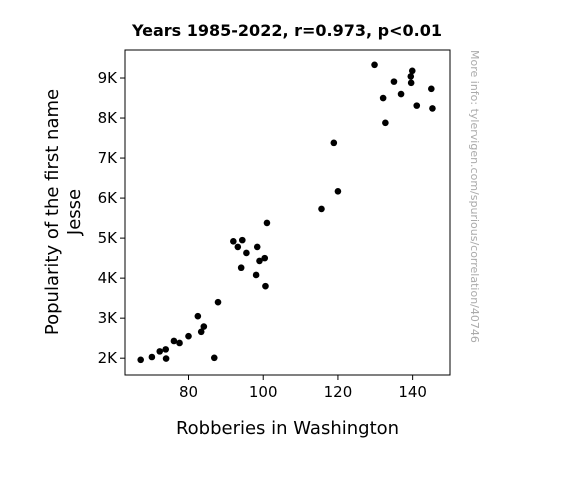  Describe the element at coordinates (287, 428) in the screenshot. I see `x-axis-label: Robberies in Washington` at that location.